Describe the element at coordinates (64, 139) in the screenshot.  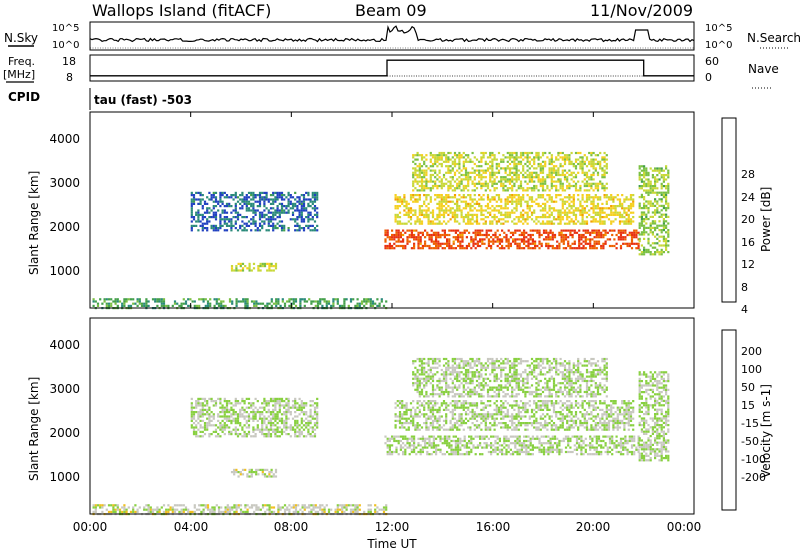
I see `power-ytick-4000: 4000` at that location.